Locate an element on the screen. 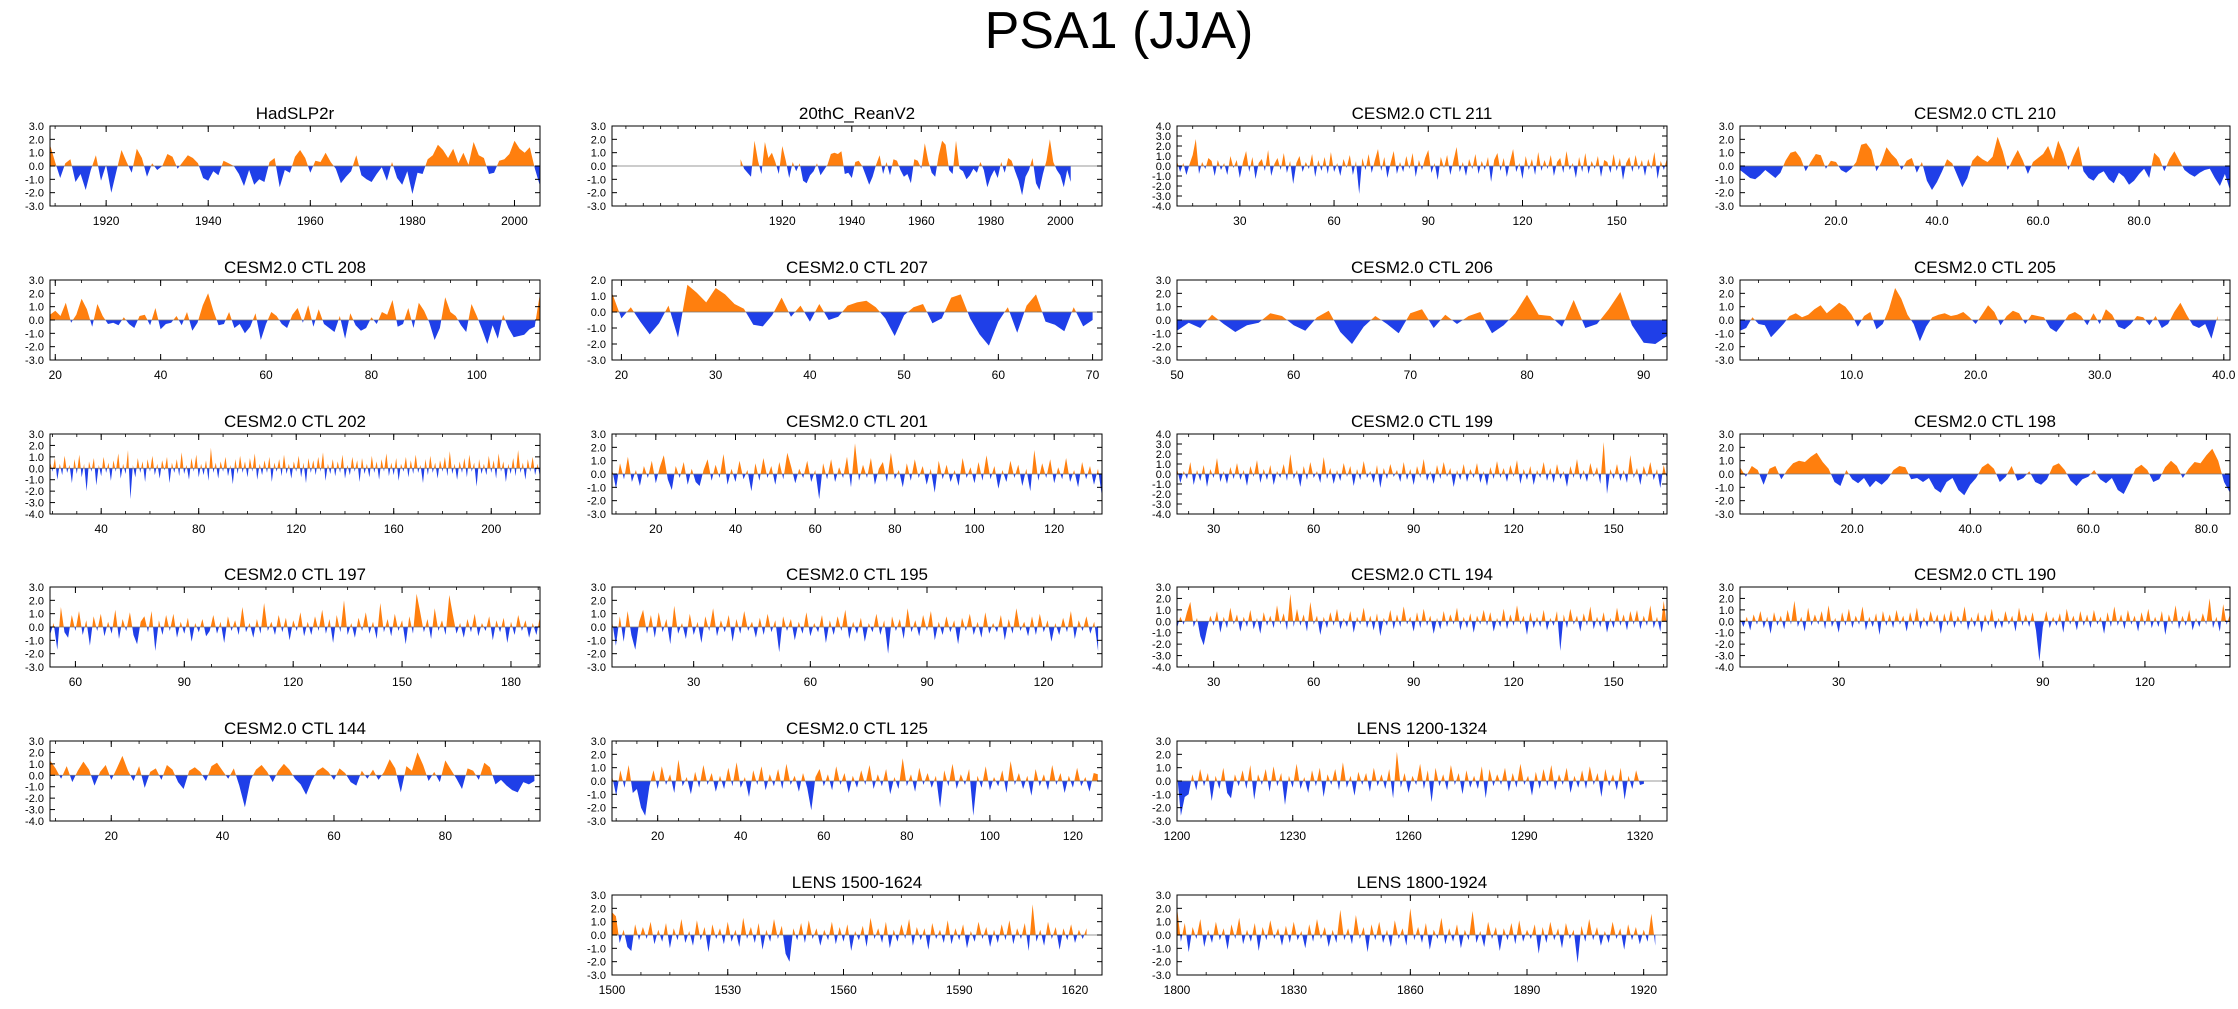 This screenshot has width=2238, height=1009. y-tick-label: 3.0 is located at coordinates (36, 742).